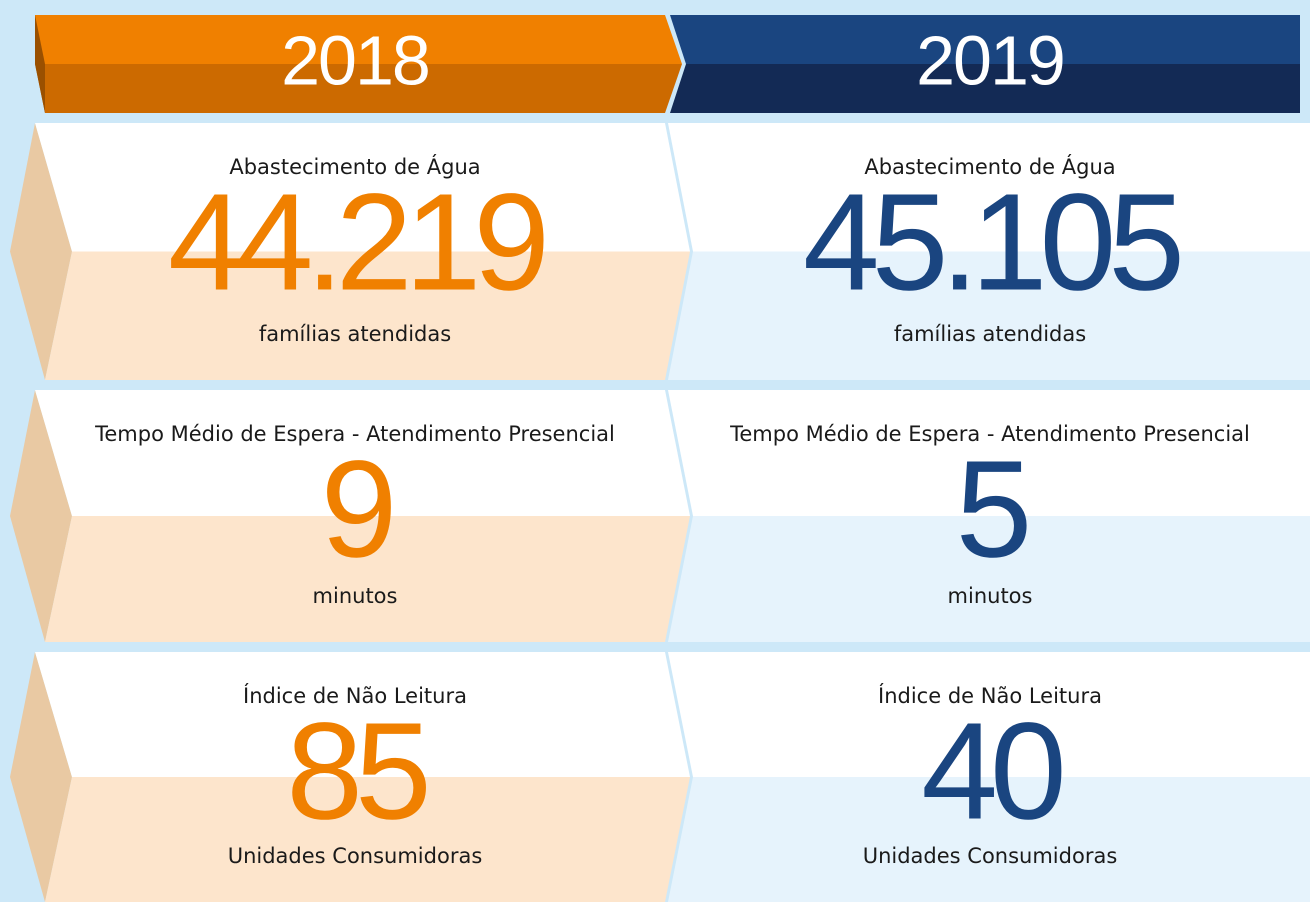 The height and width of the screenshot is (902, 1310). Describe the element at coordinates (356, 771) in the screenshot. I see `item-value: 85` at that location.